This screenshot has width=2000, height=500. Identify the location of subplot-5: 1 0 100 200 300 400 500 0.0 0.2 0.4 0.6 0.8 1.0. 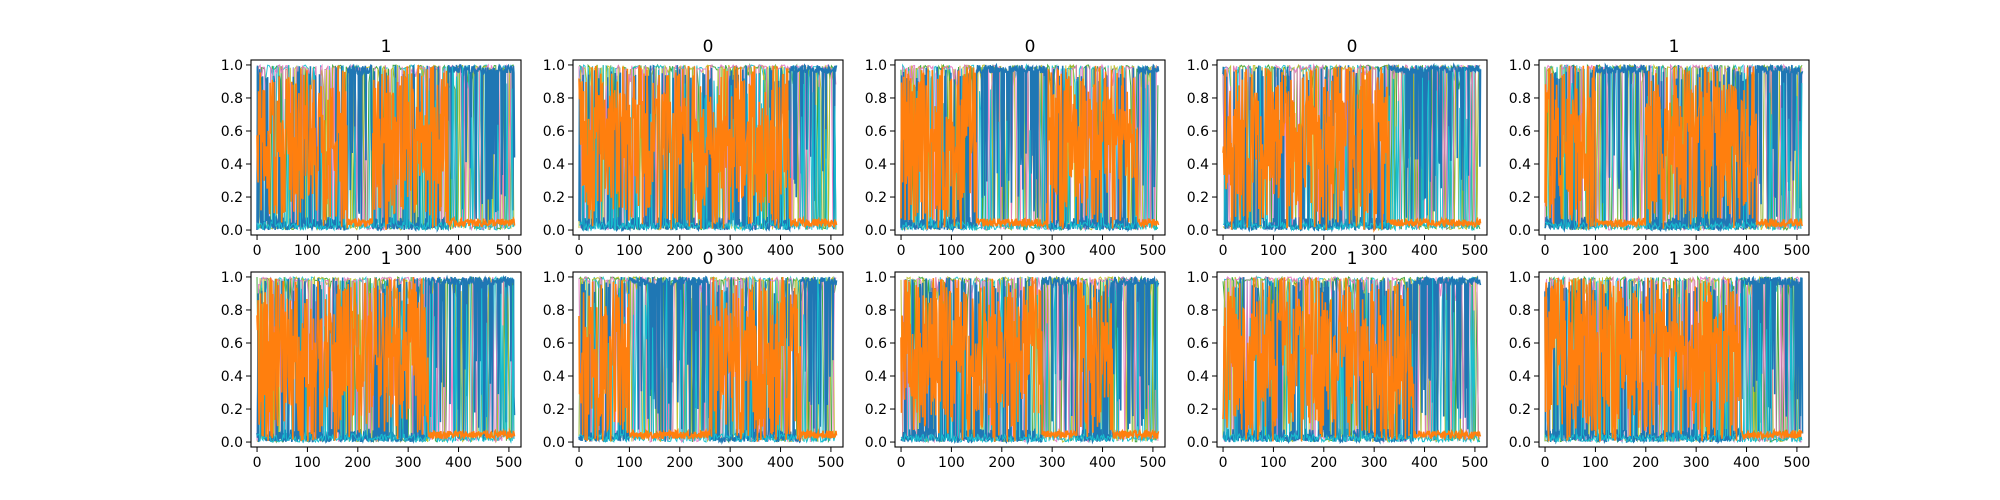
(1660, 148).